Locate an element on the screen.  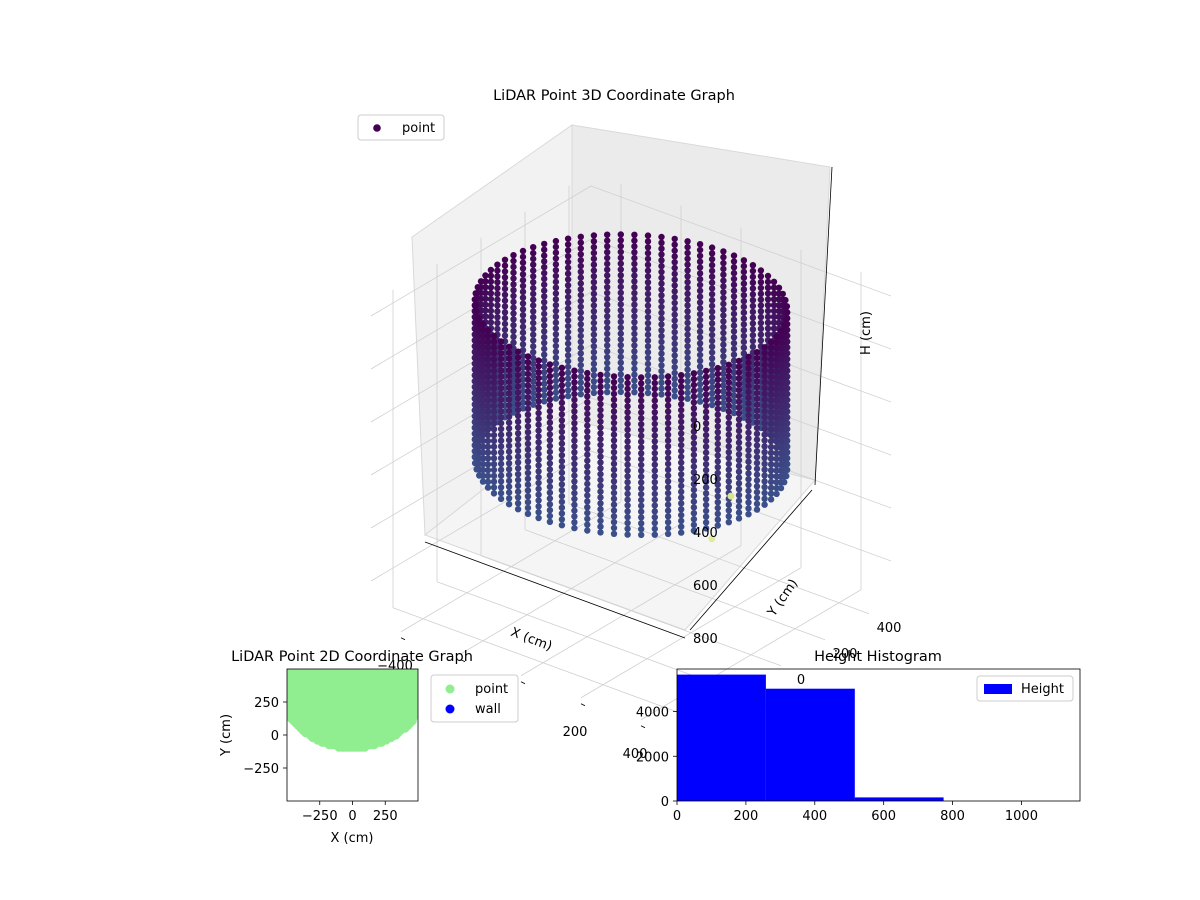
z-tick-label-3d: 200 is located at coordinates (705, 480).